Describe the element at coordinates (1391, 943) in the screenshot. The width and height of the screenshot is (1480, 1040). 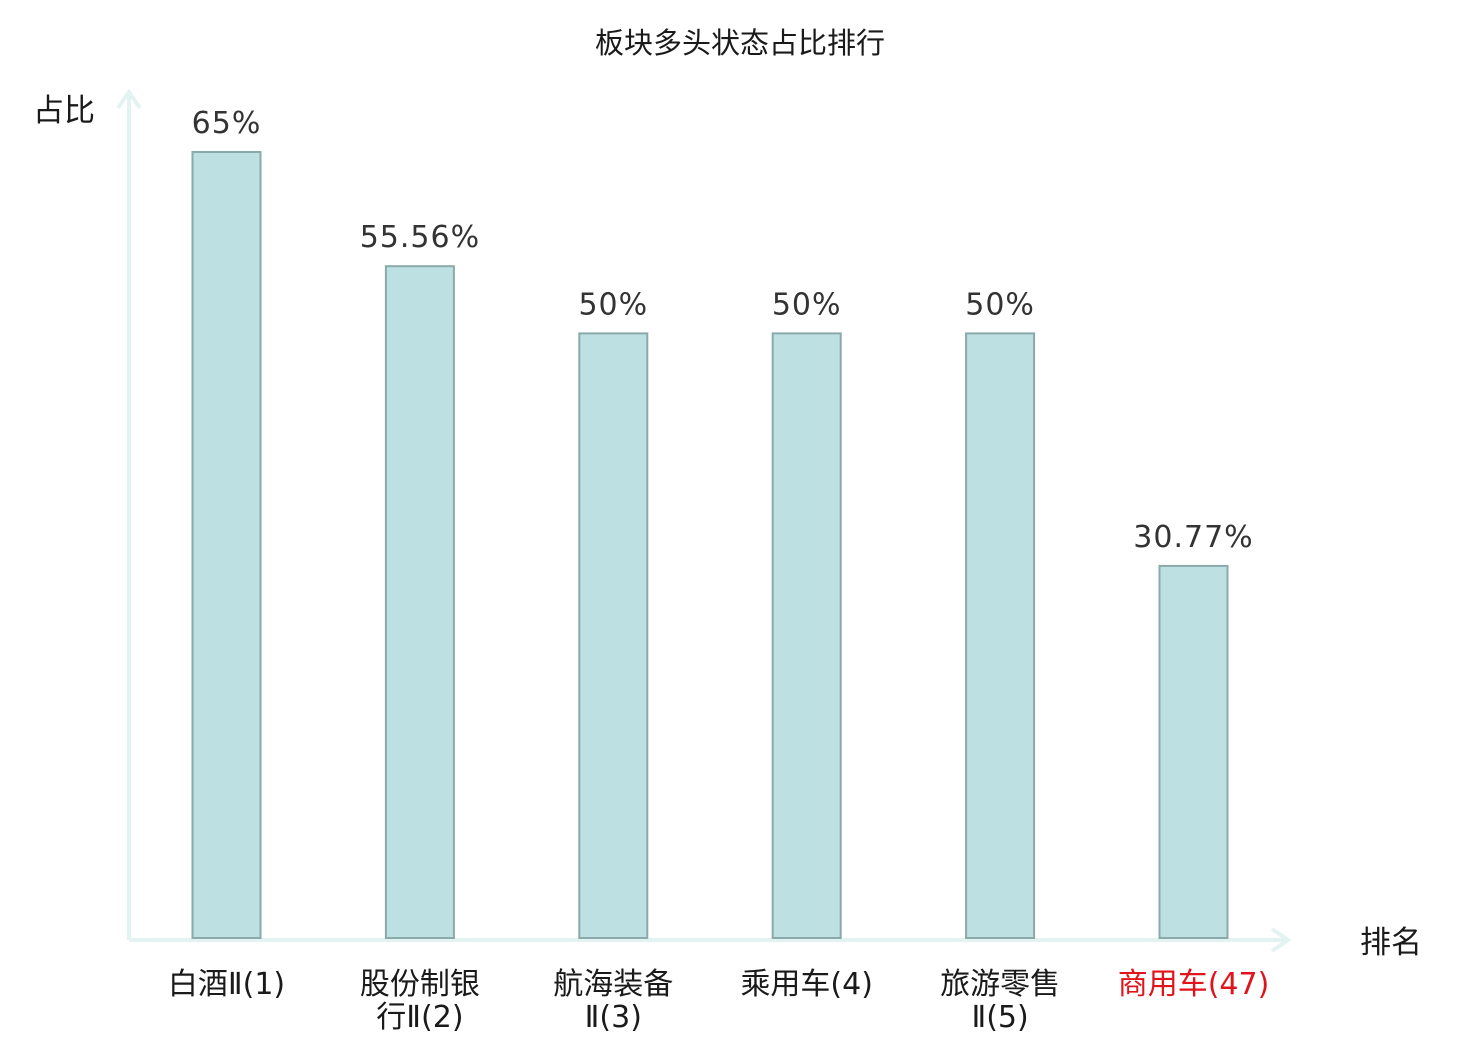
I see `x-axis-label: 排名` at that location.